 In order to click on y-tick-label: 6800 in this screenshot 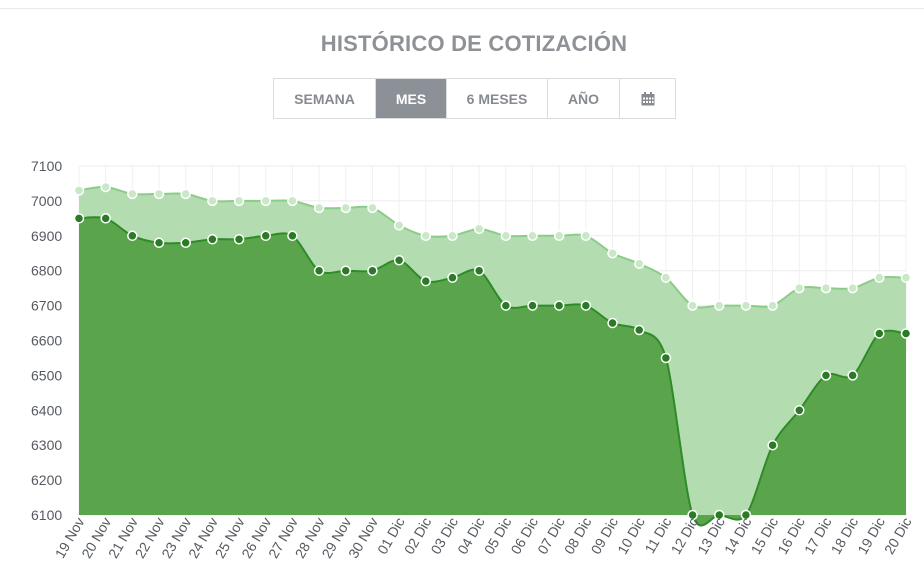, I will do `click(46, 271)`.